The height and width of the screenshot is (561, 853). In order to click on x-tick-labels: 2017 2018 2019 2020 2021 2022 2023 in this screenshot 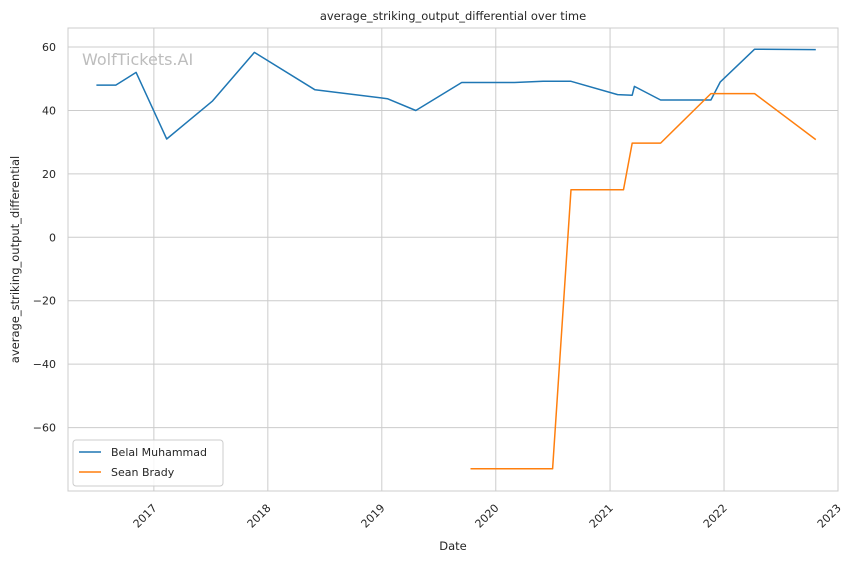, I will do `click(487, 516)`.